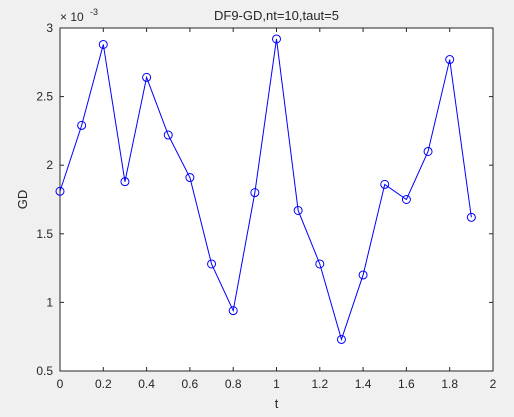 This screenshot has width=514, height=417. What do you see at coordinates (190, 384) in the screenshot?
I see `x-tick-label: 0.6` at bounding box center [190, 384].